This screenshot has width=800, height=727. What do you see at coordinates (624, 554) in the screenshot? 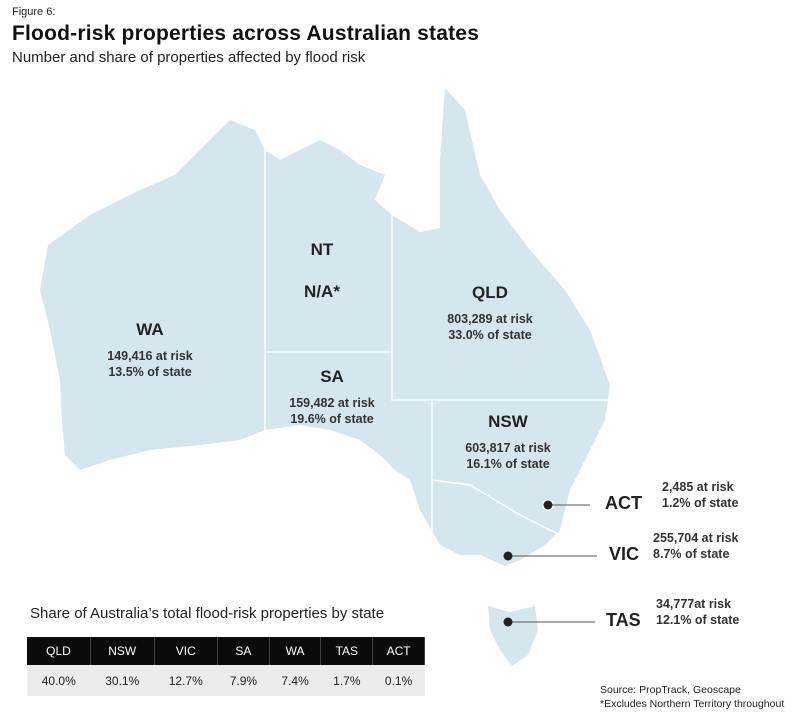
I see `state-name: VIC` at bounding box center [624, 554].